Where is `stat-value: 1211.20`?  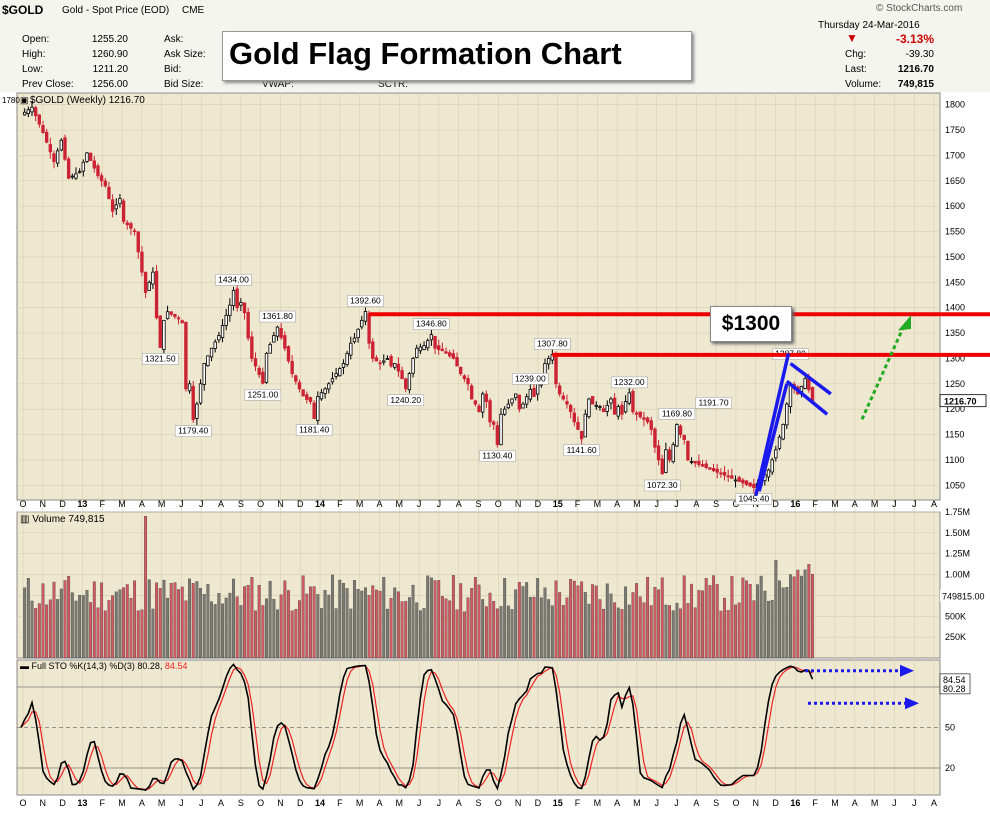 stat-value: 1211.20 is located at coordinates (110, 69).